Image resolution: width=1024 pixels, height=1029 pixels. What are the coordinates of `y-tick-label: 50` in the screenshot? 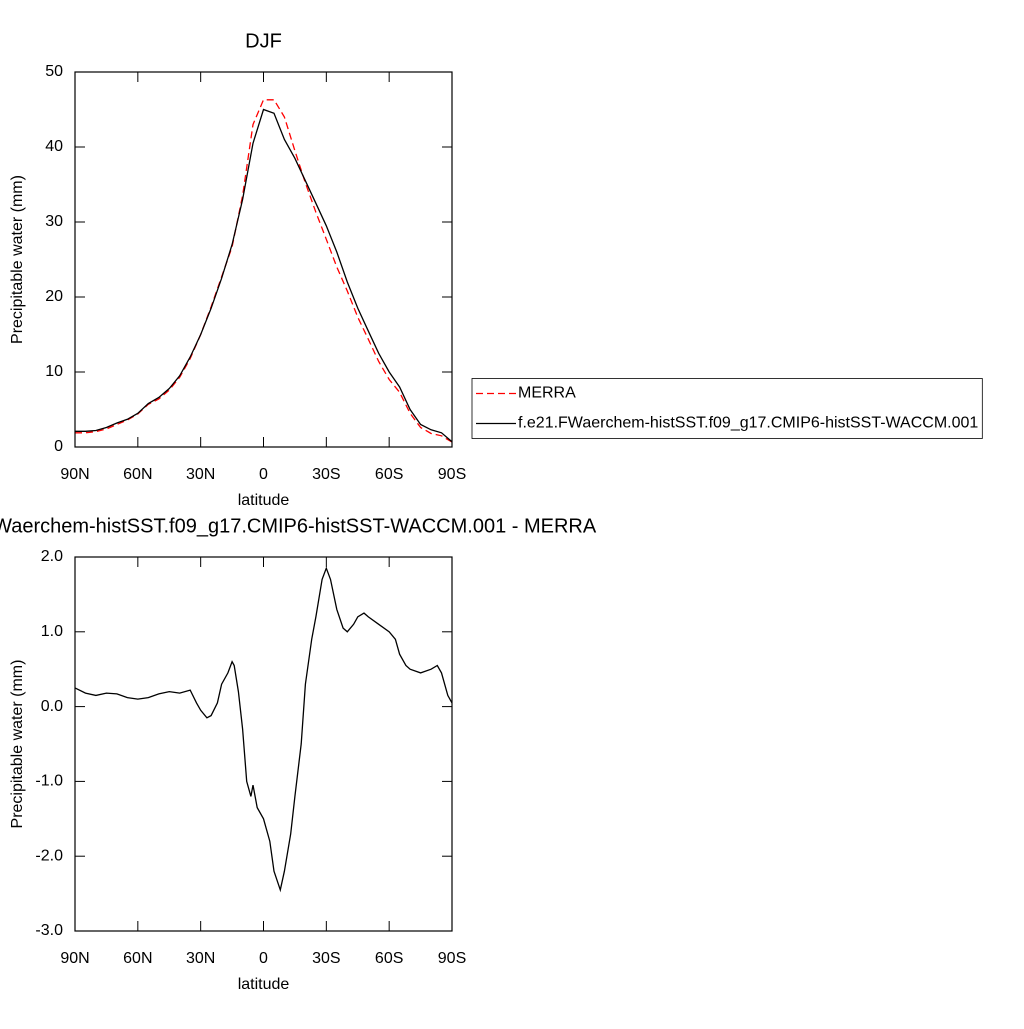 It's located at (54, 71).